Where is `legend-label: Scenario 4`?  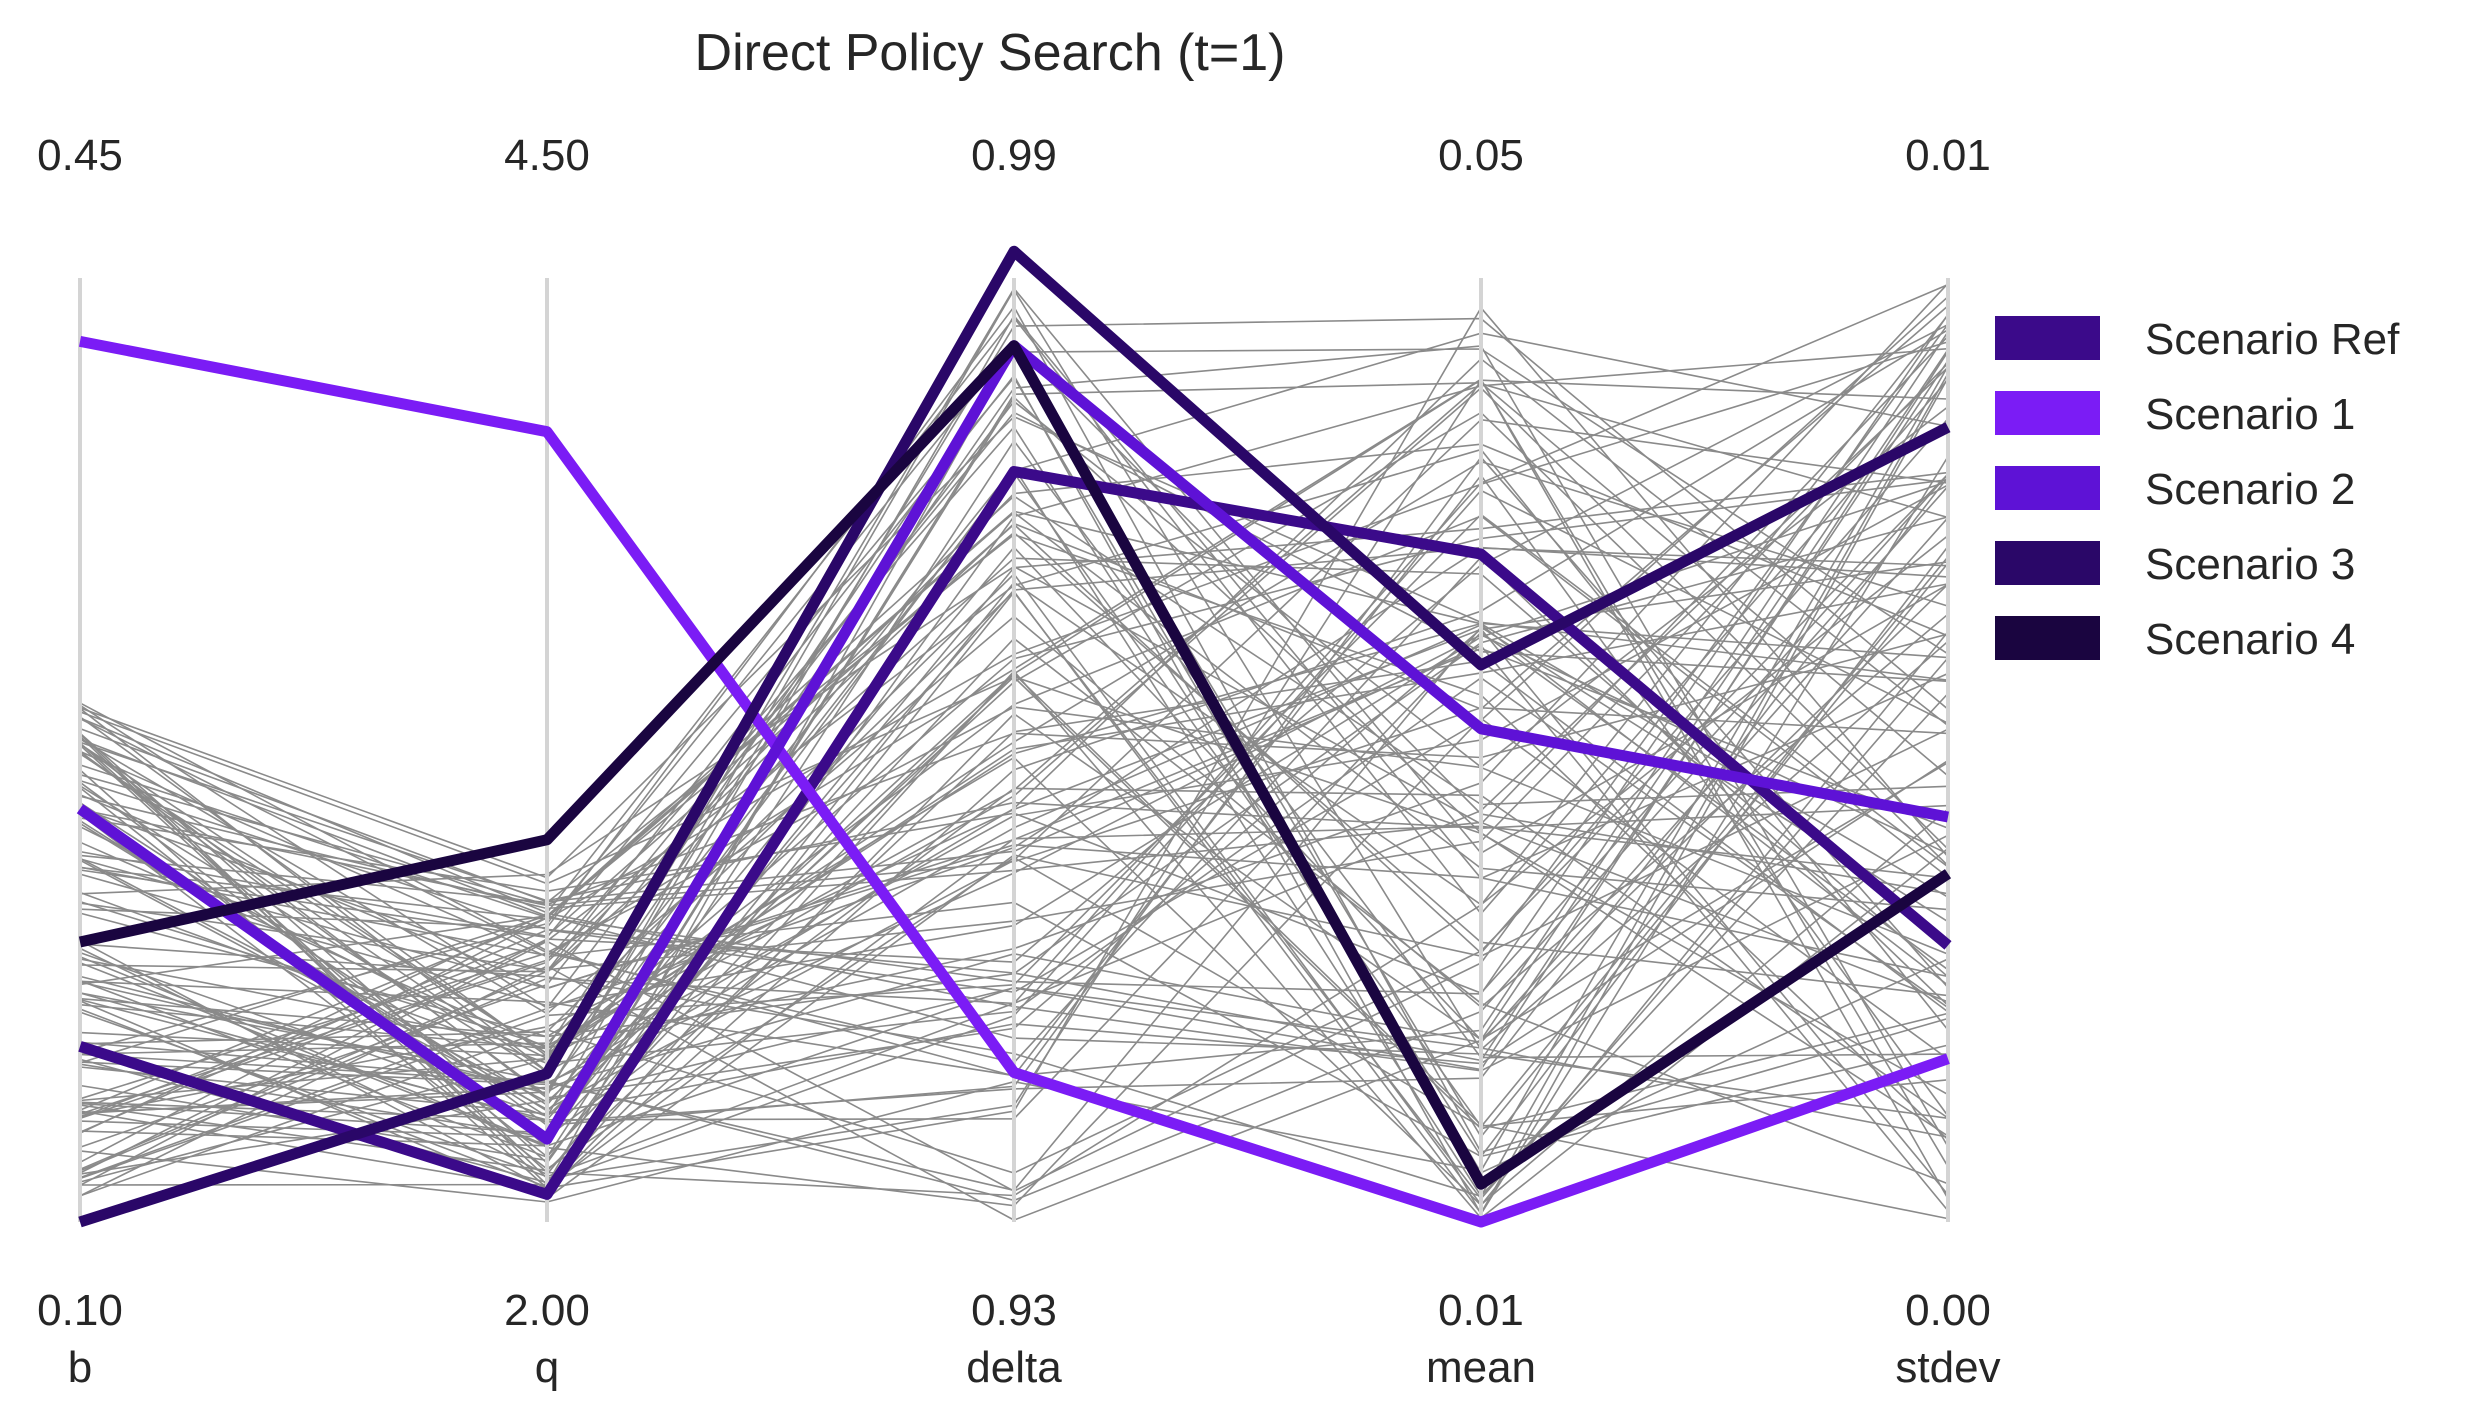 legend-label: Scenario 4 is located at coordinates (2250, 639).